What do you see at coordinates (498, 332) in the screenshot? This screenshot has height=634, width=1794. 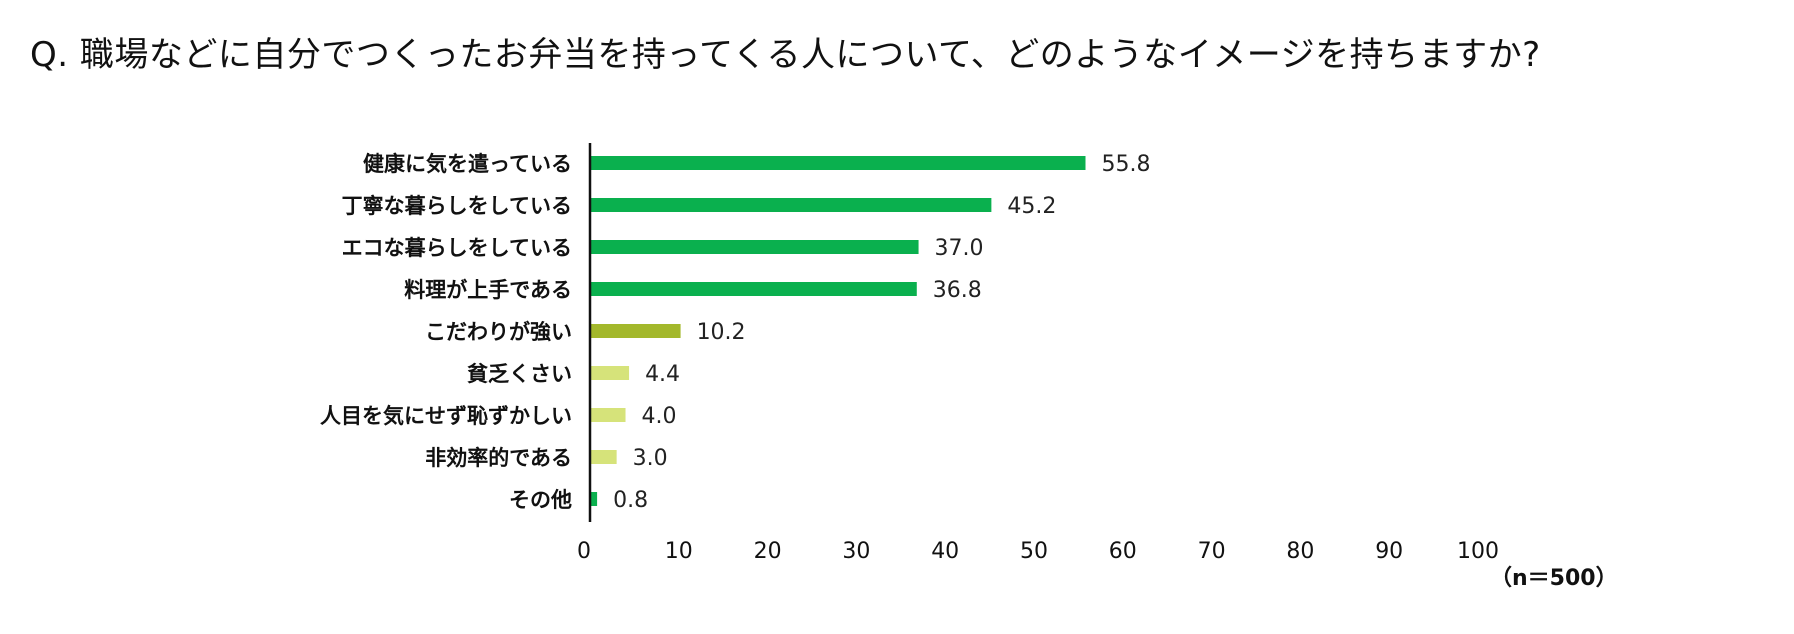 I see `category-label: こだわりが強い` at bounding box center [498, 332].